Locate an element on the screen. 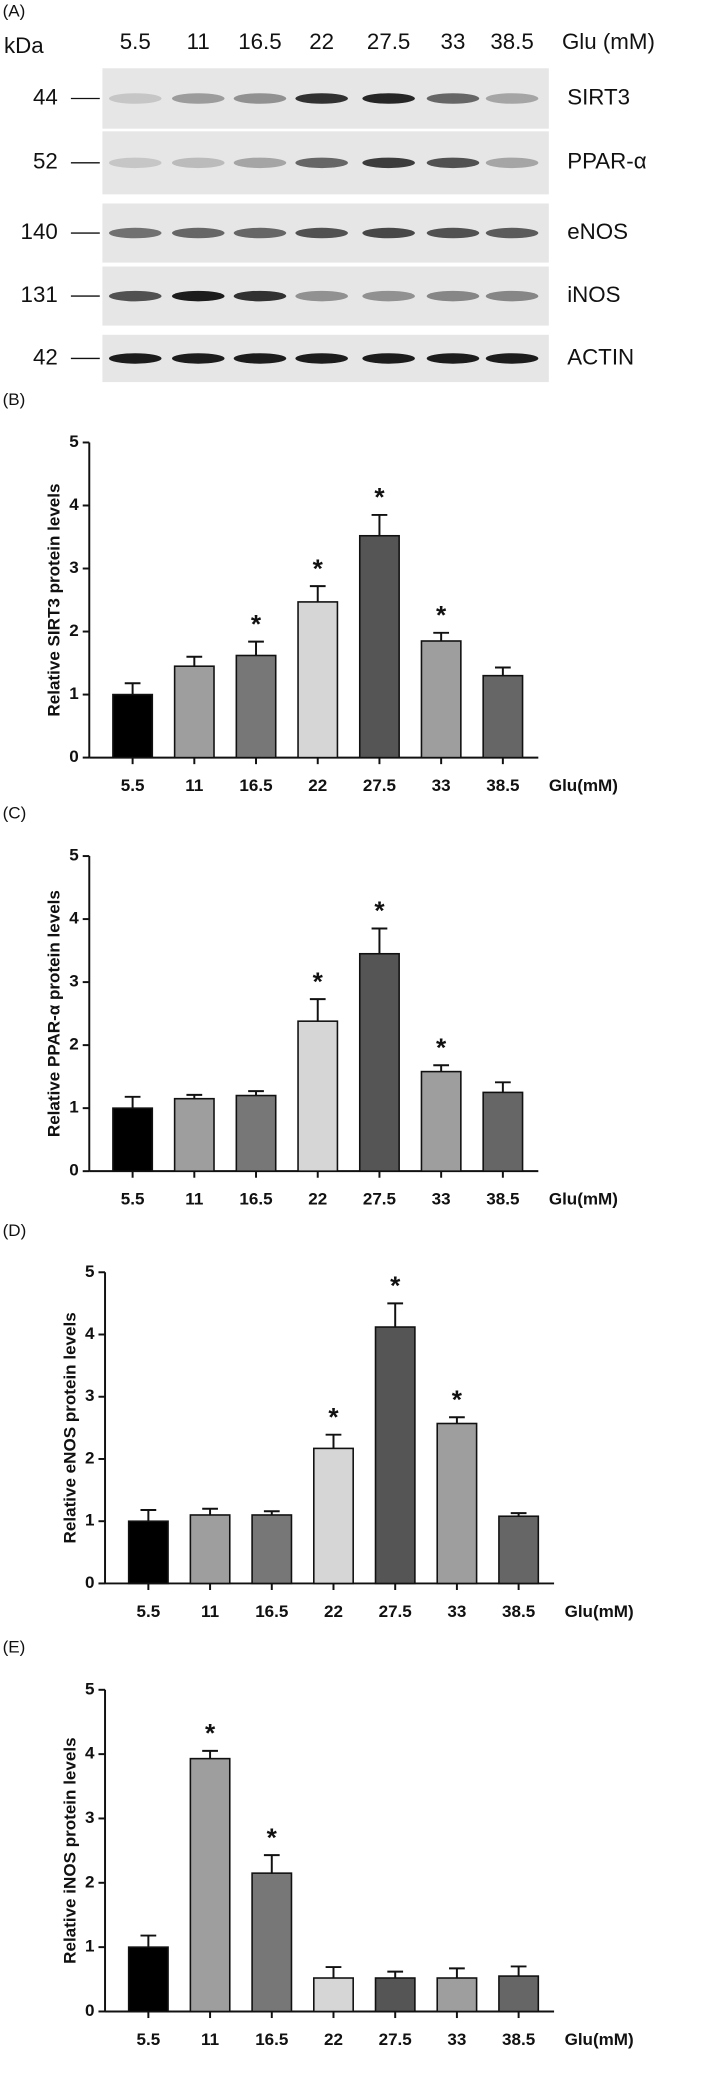 This screenshot has width=709, height=2085. x-tick-label: 27.5 is located at coordinates (395, 1611).